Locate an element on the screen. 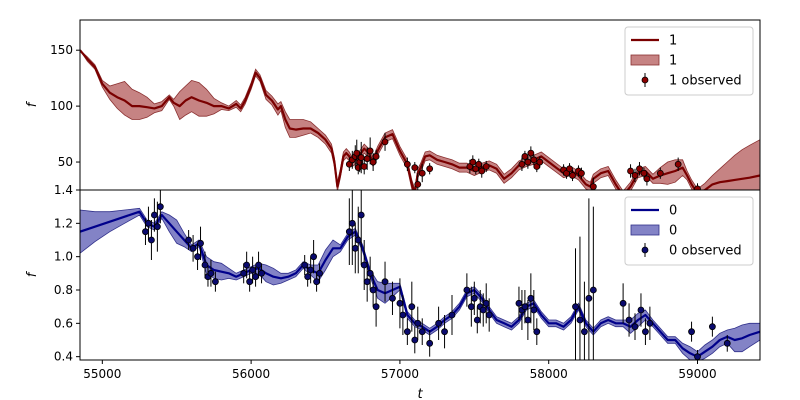 This screenshot has height=400, width=800. top-legend-frame is located at coordinates (689, 61).